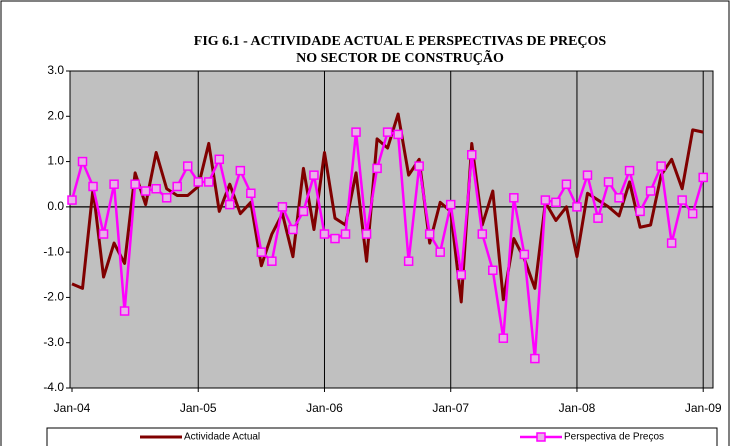 The height and width of the screenshot is (446, 731). Describe the element at coordinates (577, 408) in the screenshot. I see `x-tick-label: Jan-08` at that location.